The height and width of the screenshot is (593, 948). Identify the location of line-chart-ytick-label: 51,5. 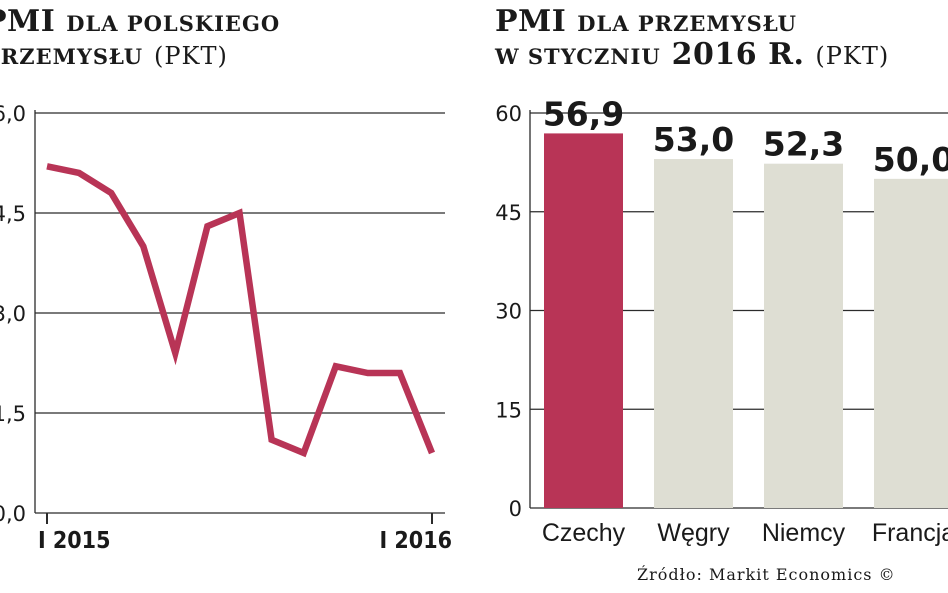
(13, 414).